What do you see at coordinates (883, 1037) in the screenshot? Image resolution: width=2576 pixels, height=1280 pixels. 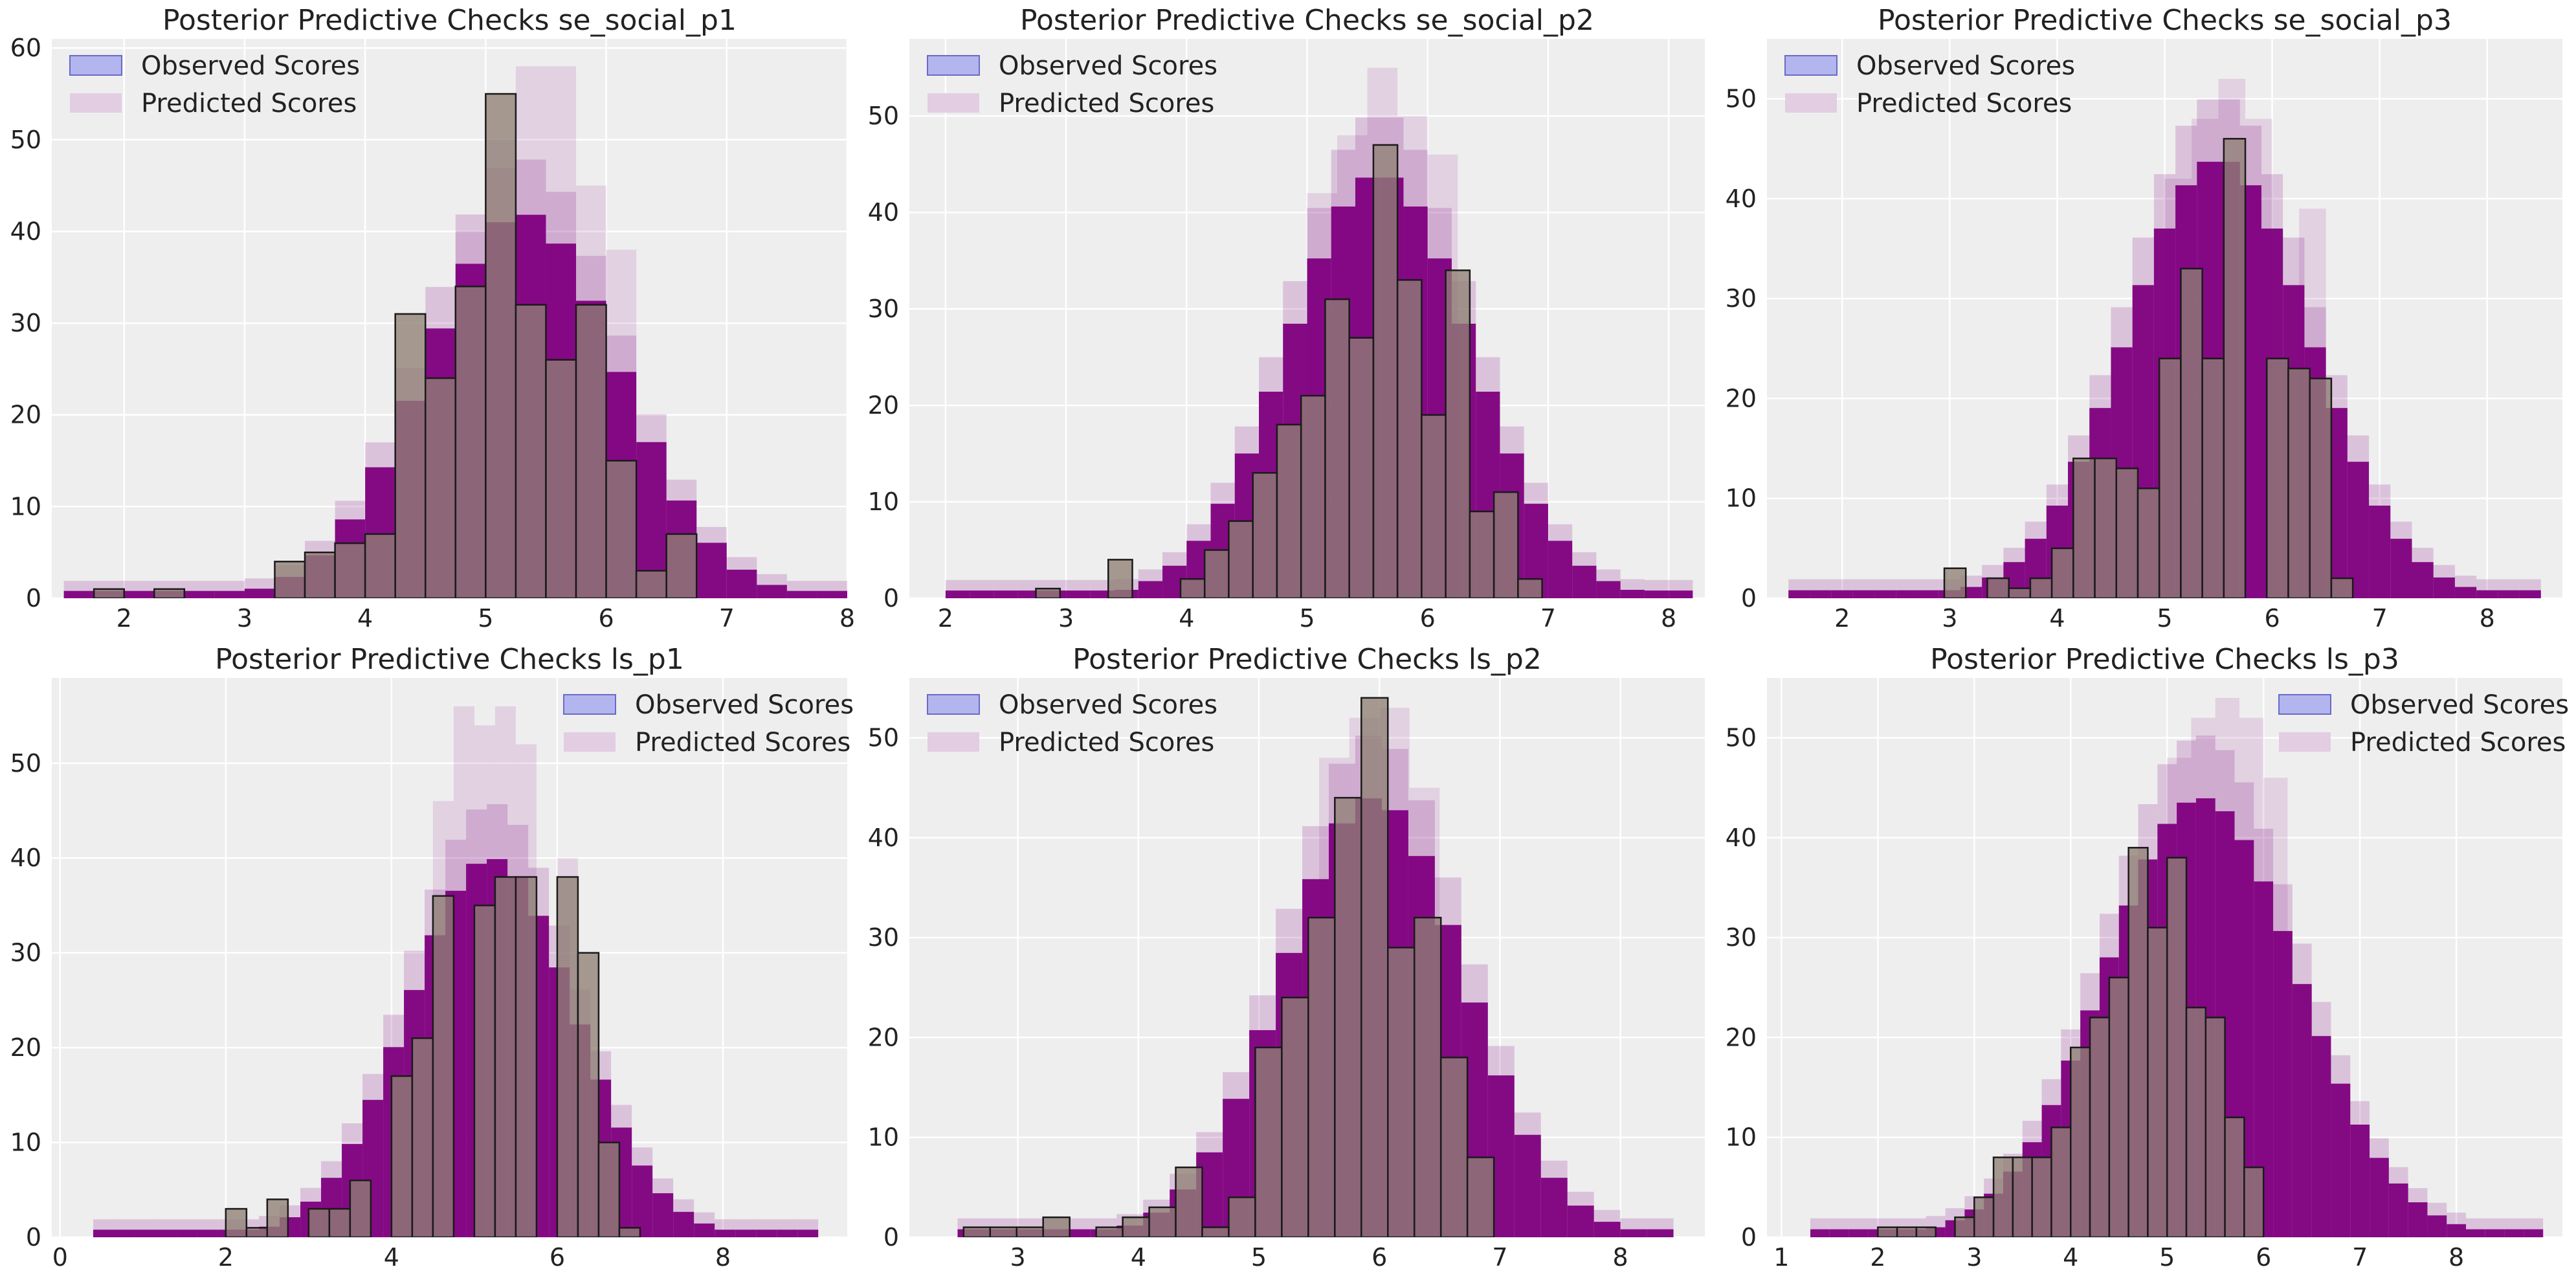 I see `y-tick-label: 20` at bounding box center [883, 1037].